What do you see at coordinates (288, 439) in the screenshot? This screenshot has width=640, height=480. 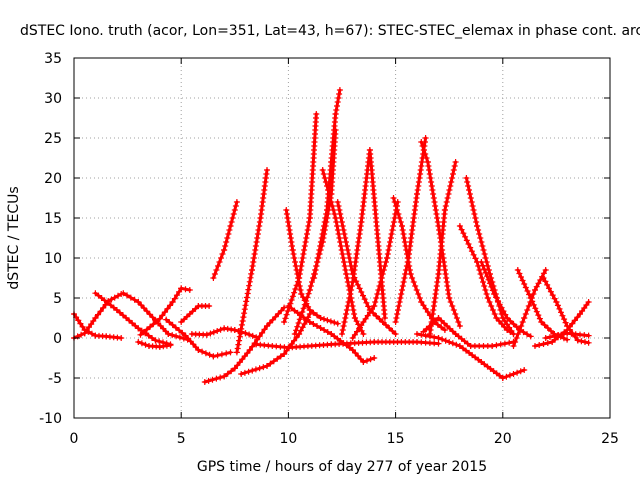 I see `x-tick-label: 10` at bounding box center [288, 439].